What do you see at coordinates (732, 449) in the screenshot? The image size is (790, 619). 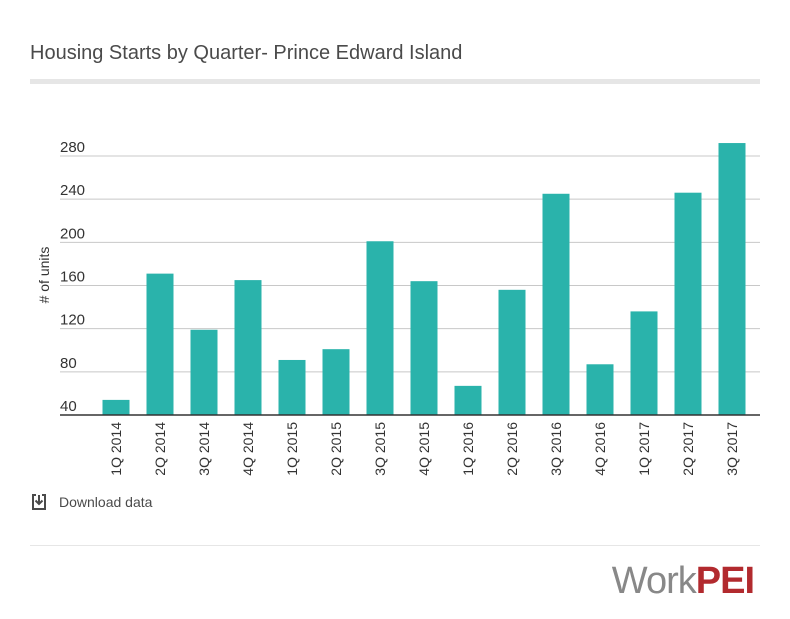 I see `x-tick-label: 3Q 2017` at bounding box center [732, 449].